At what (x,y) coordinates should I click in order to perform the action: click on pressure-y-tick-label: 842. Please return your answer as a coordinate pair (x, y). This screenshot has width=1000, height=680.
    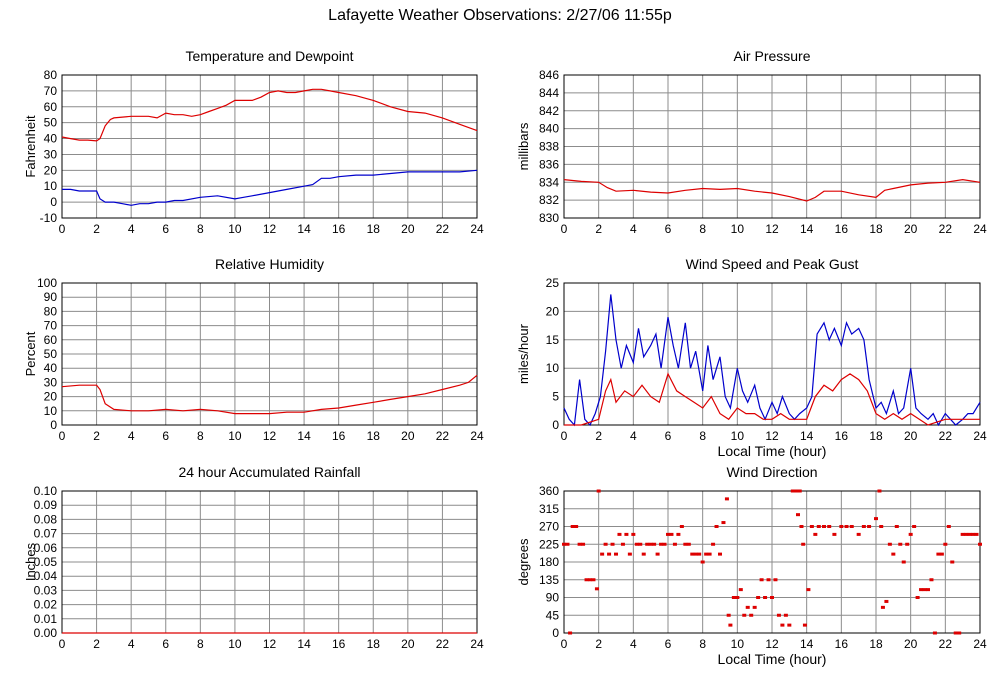
    Looking at the image, I should click on (549, 111).